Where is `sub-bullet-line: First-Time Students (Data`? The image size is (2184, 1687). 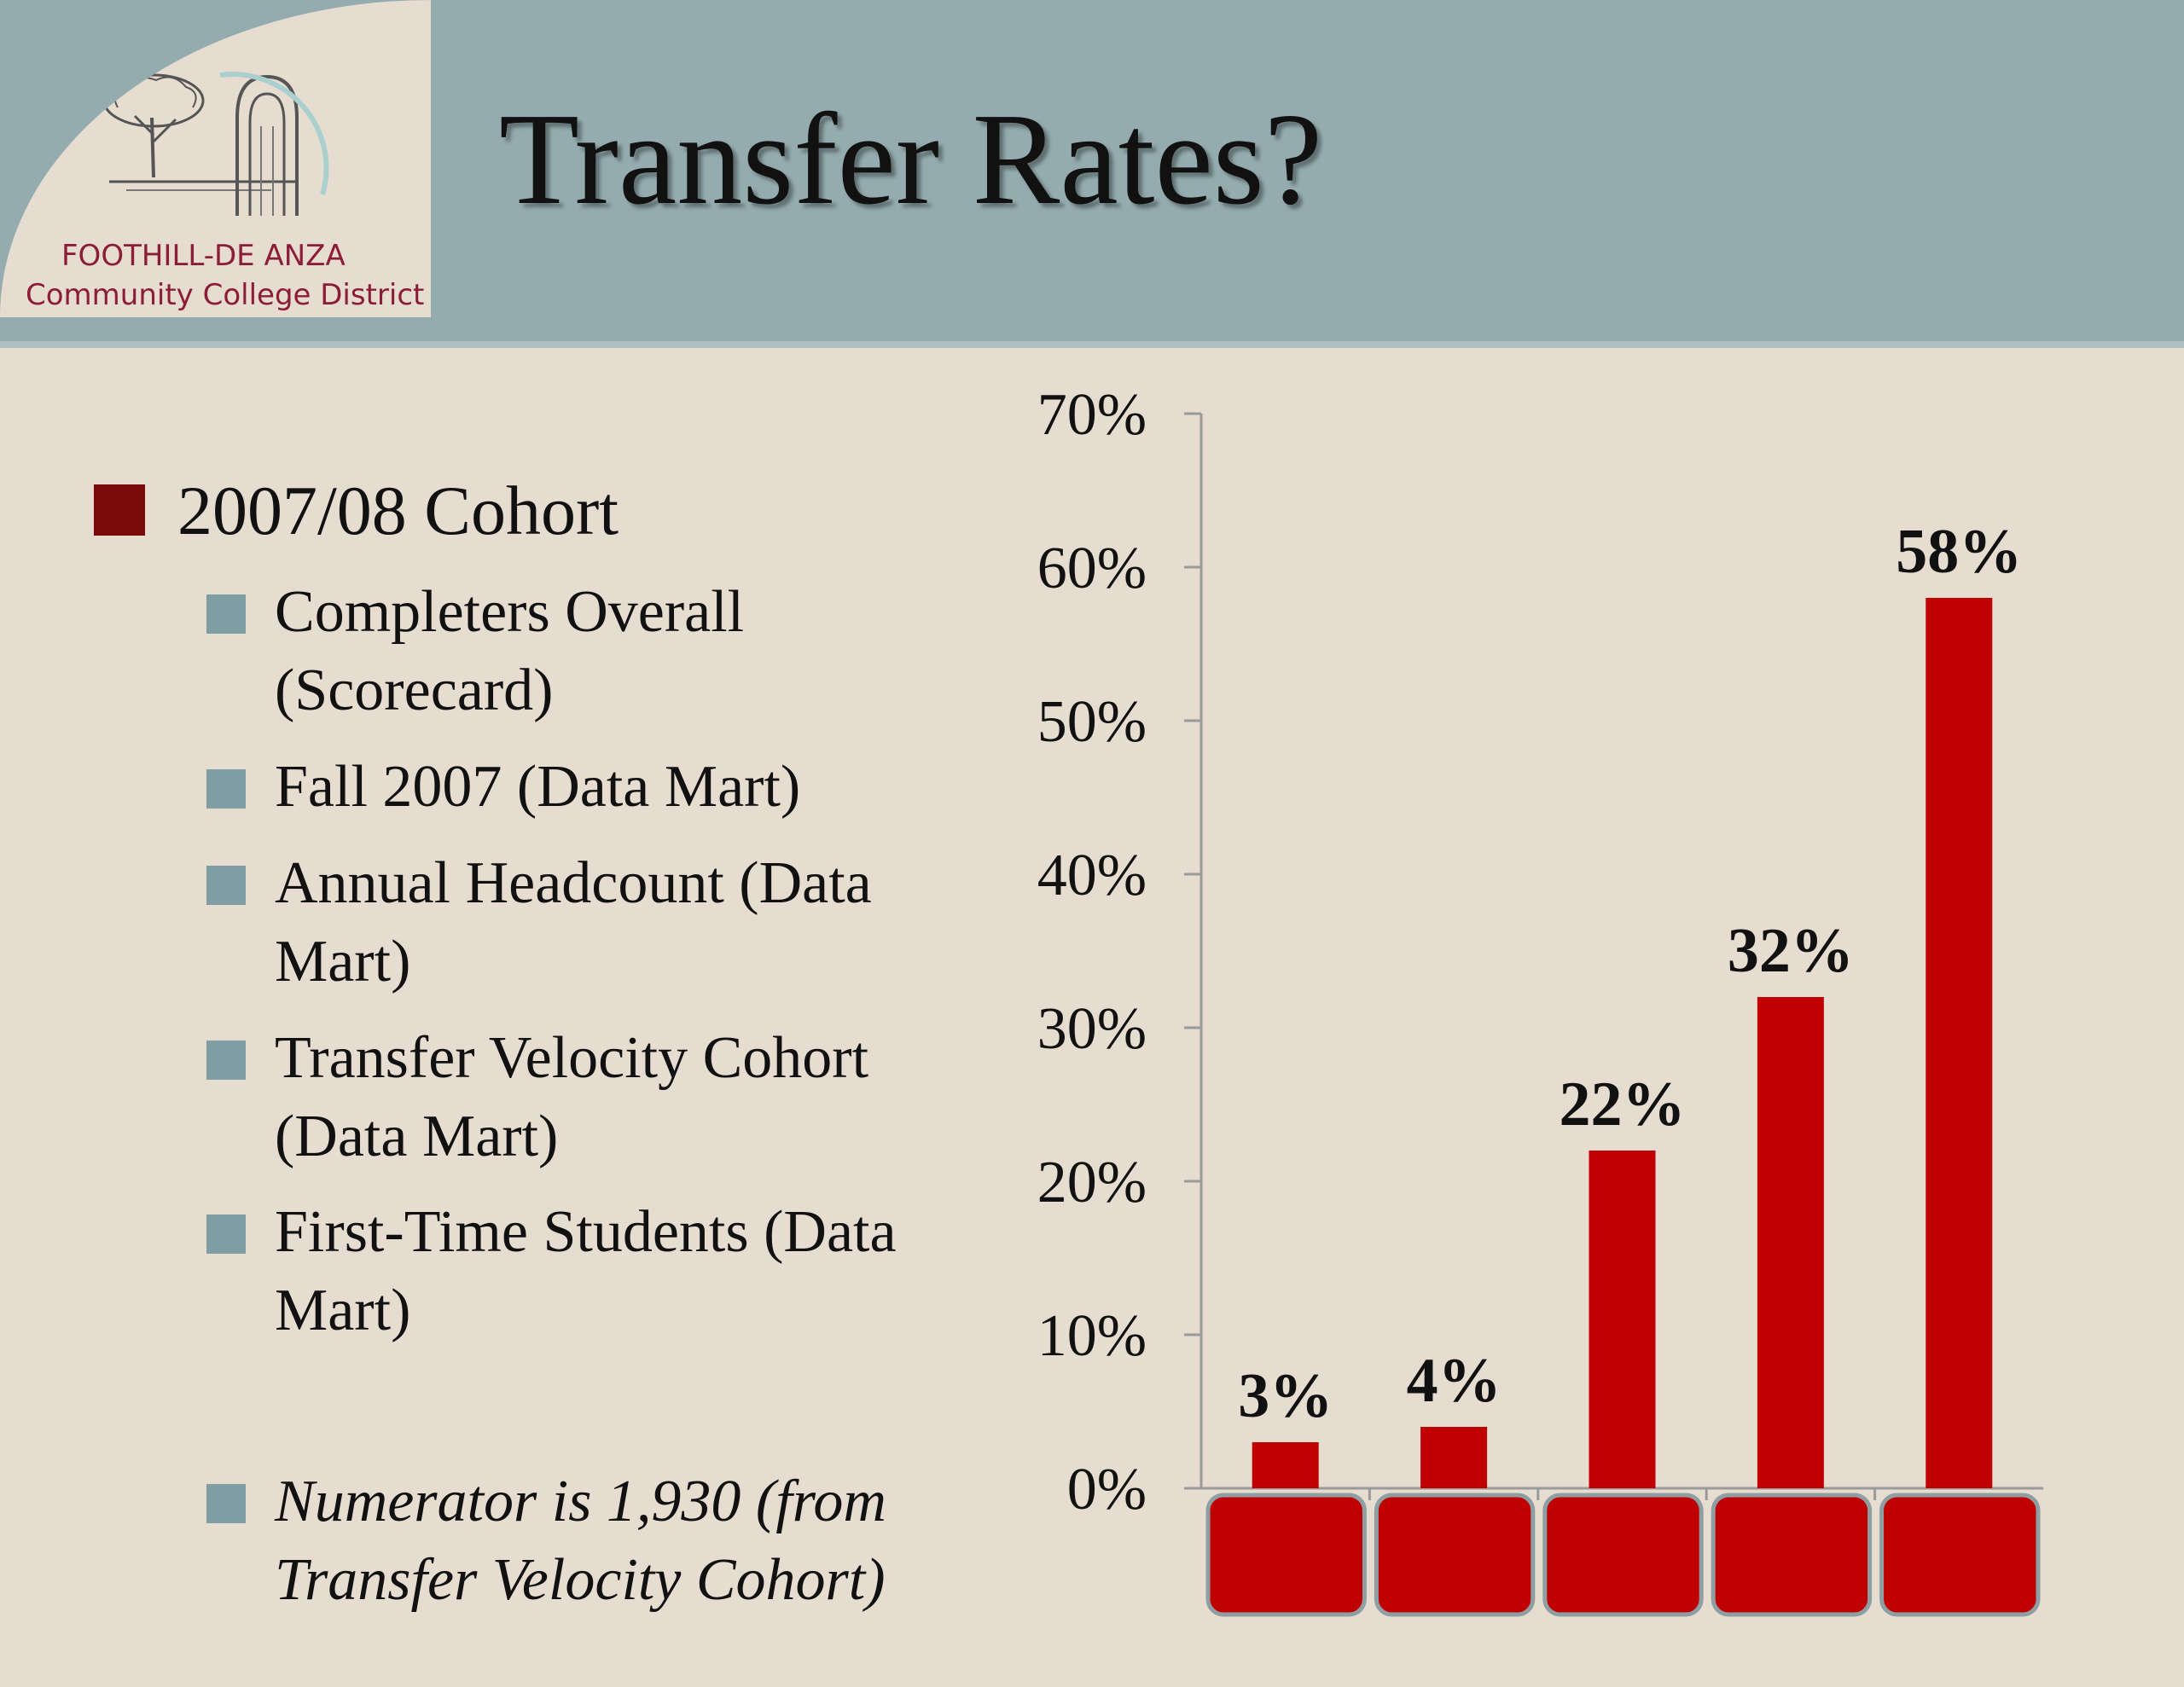 sub-bullet-line: First-Time Students (Data is located at coordinates (586, 1232).